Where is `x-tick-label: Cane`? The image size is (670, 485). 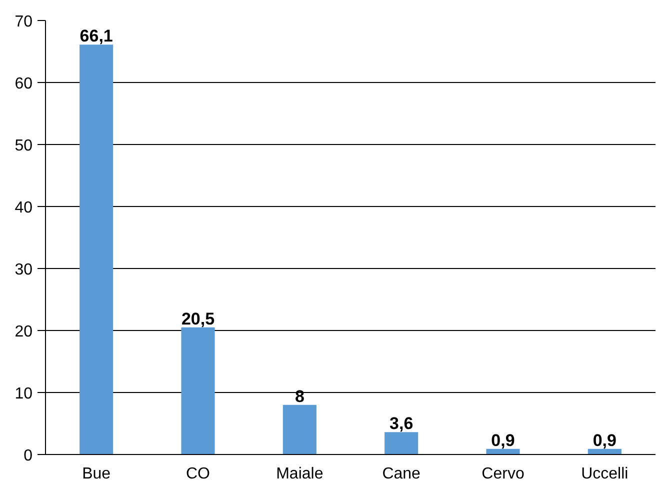
x-tick-label: Cane is located at coordinates (401, 474).